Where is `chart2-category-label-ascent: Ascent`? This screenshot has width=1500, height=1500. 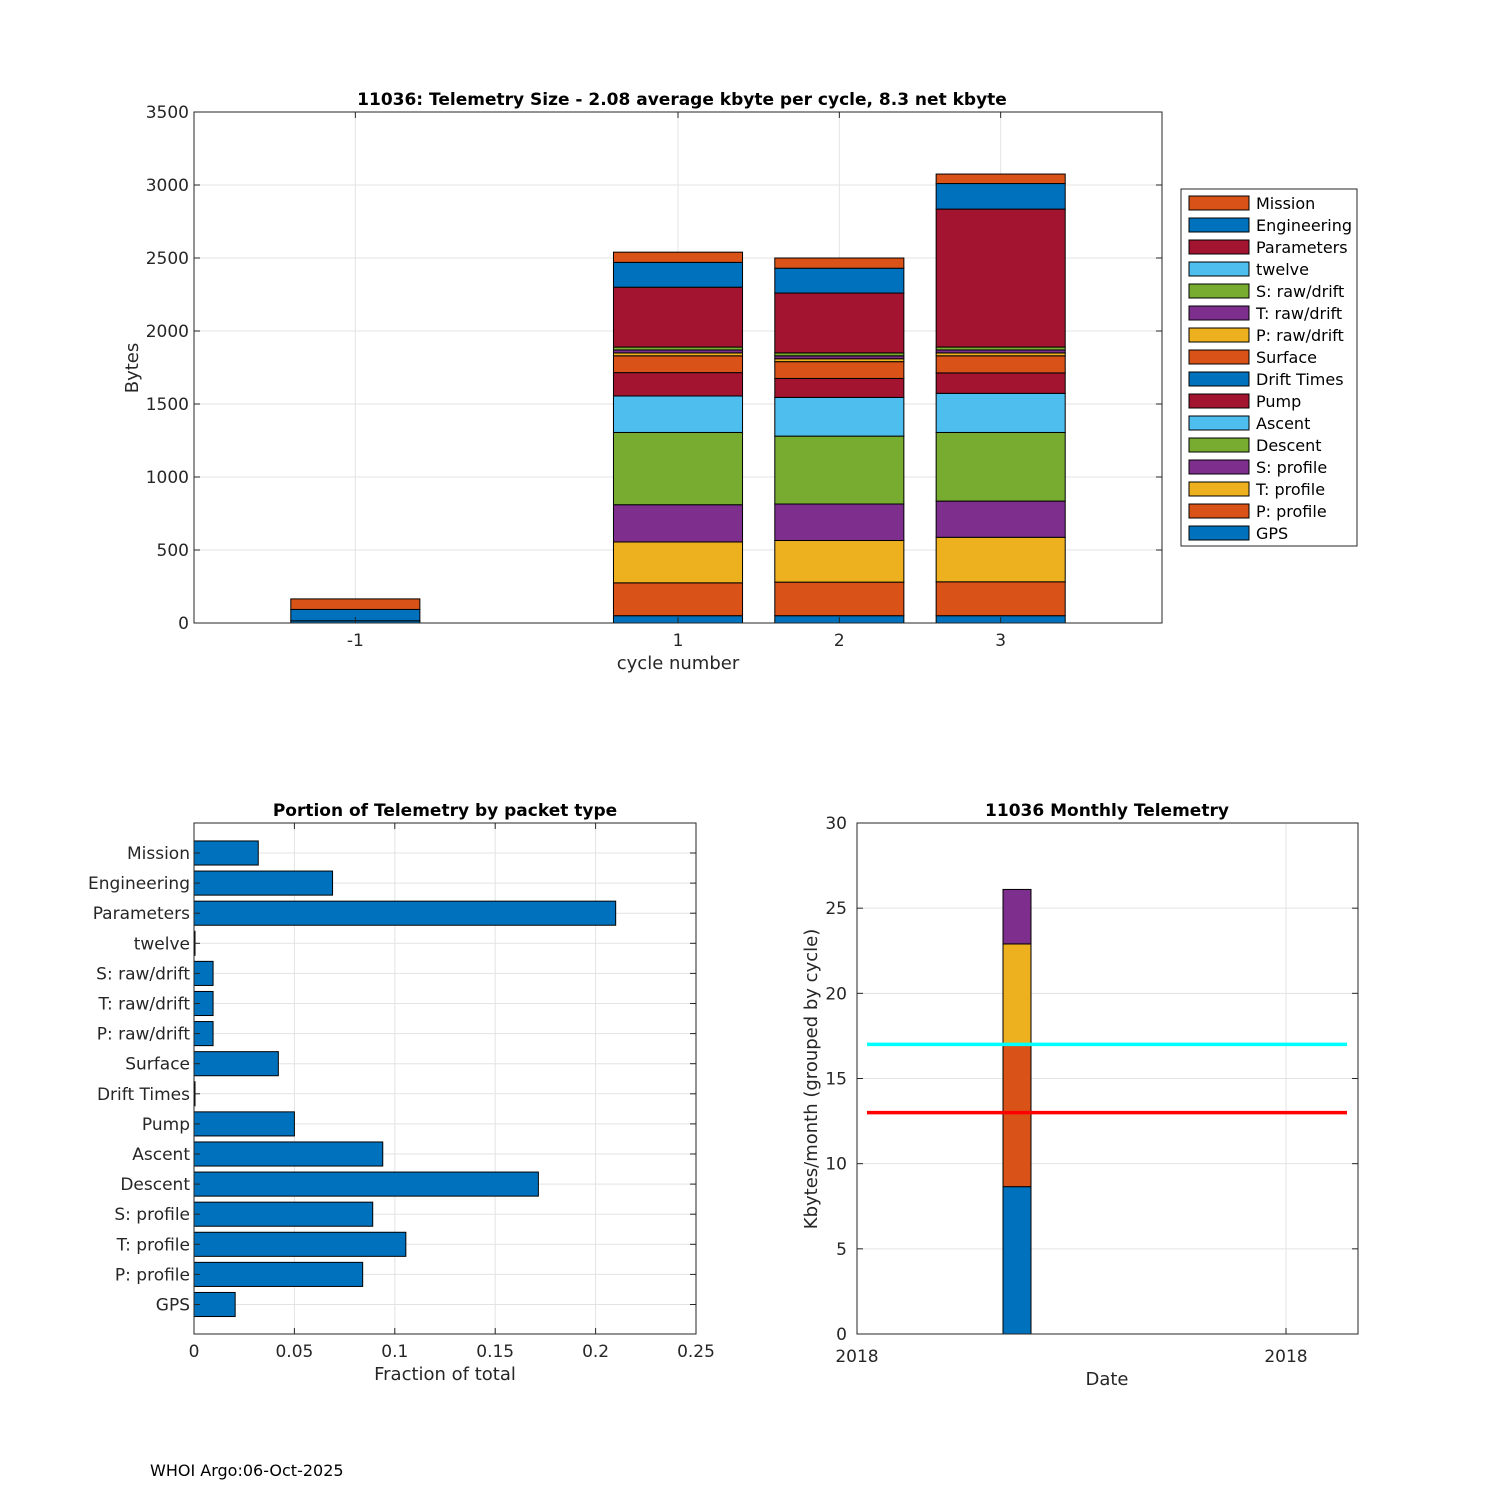
chart2-category-label-ascent: Ascent is located at coordinates (161, 1155).